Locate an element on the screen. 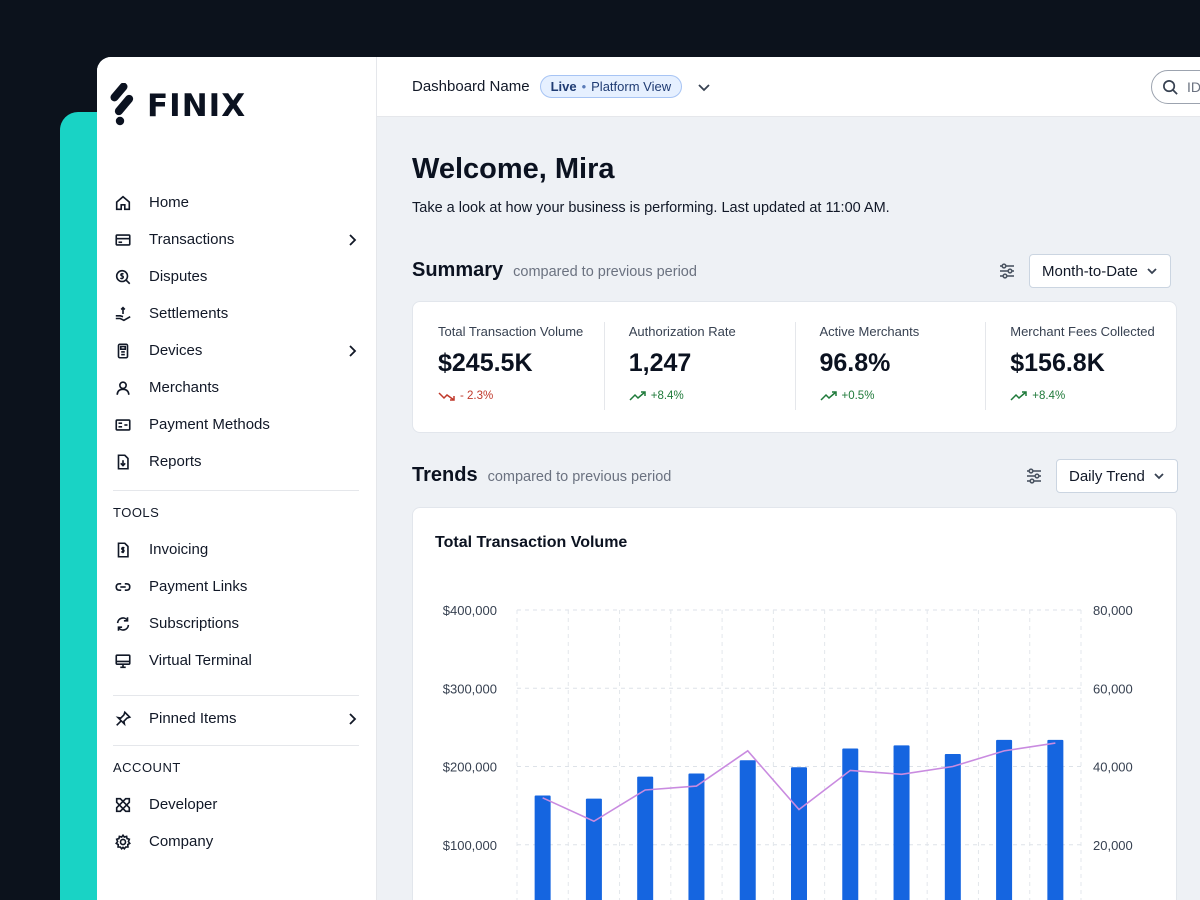 This screenshot has height=900, width=1200. report-icon is located at coordinates (123, 462).